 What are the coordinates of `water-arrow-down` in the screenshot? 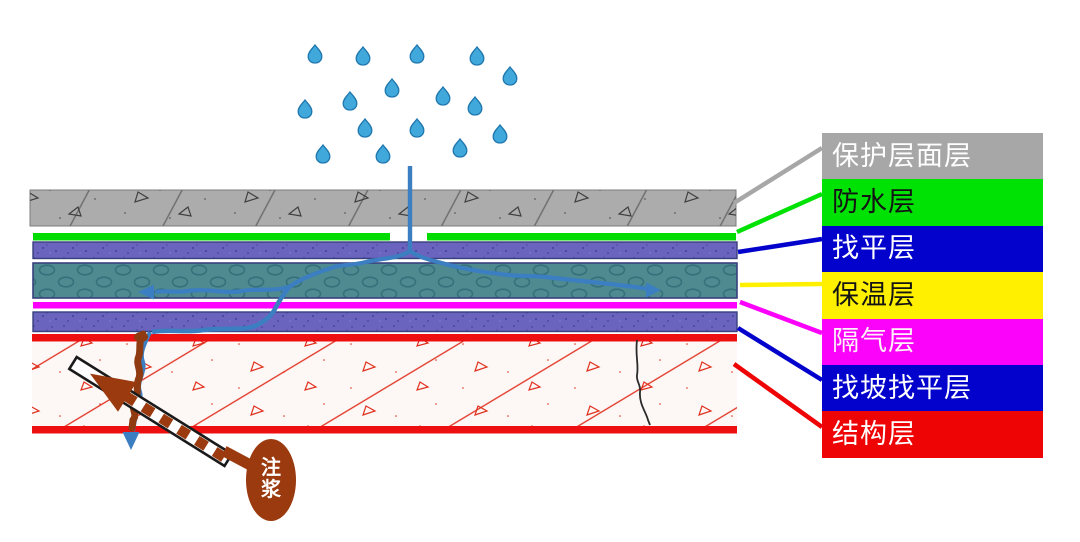 It's located at (131, 441).